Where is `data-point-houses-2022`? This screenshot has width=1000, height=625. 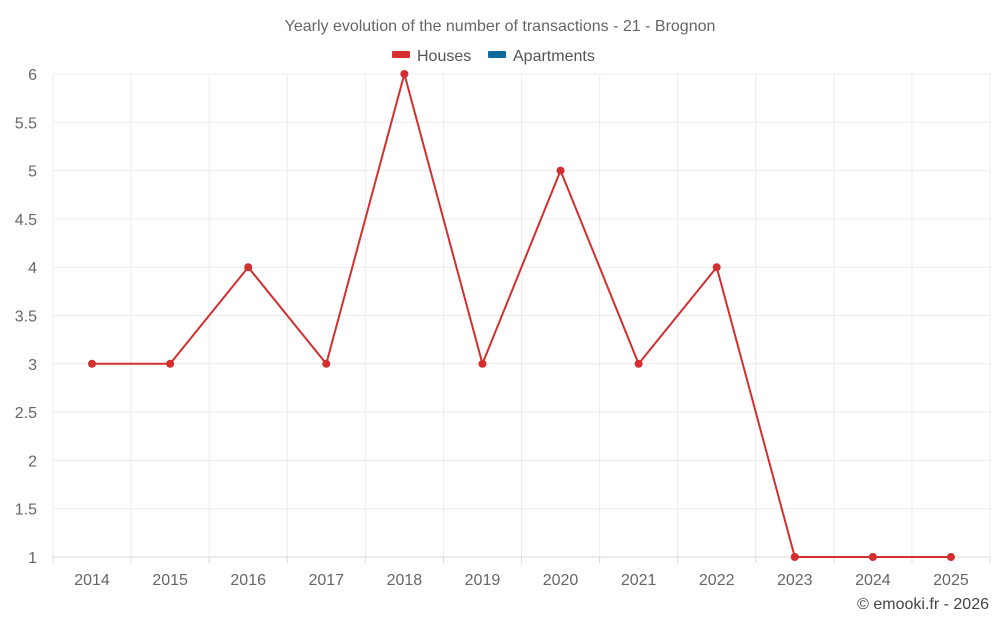
data-point-houses-2022 is located at coordinates (716, 267).